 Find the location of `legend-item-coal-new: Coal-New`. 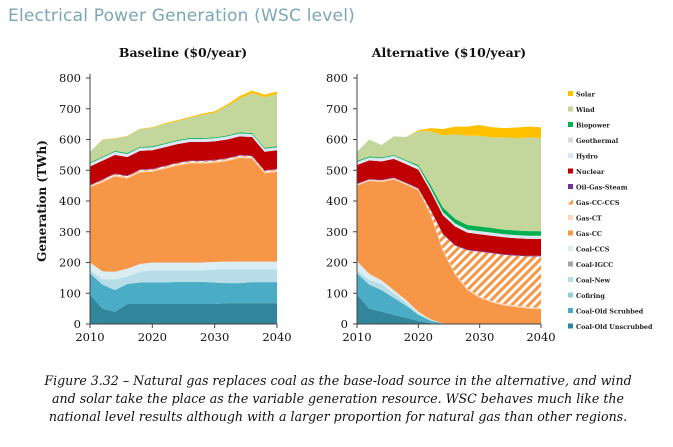

legend-item-coal-new: Coal-New is located at coordinates (589, 281).